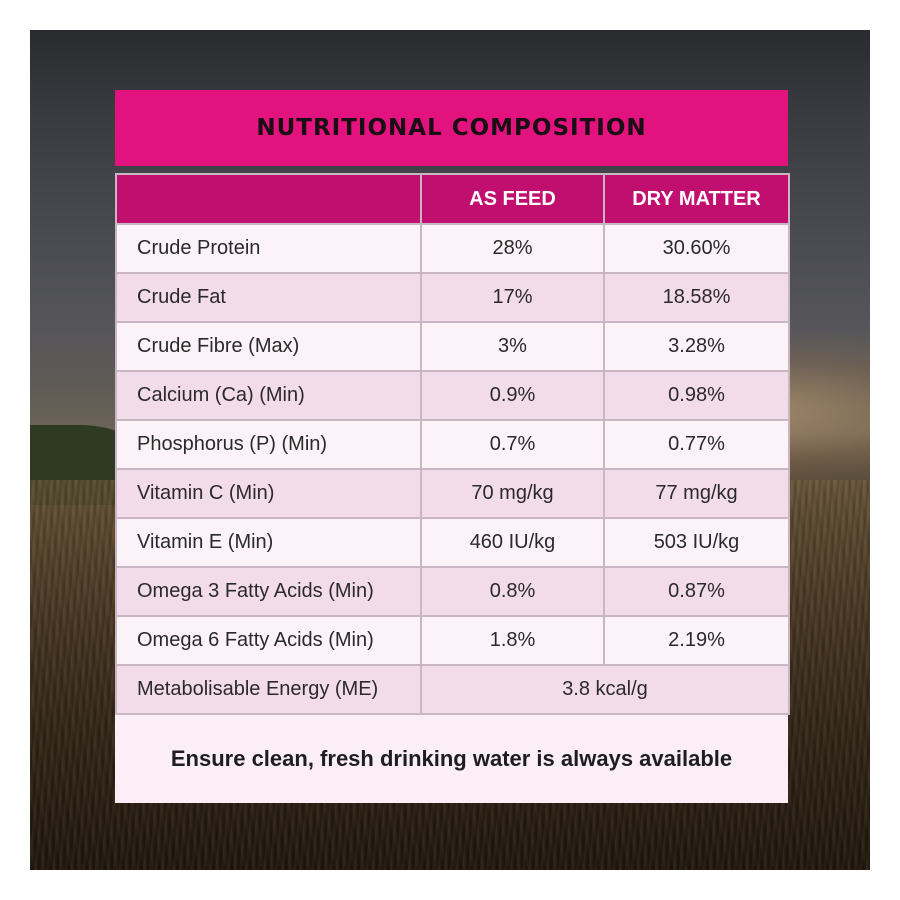  What do you see at coordinates (268, 689) in the screenshot?
I see `energy-label: Metabolisable Energy (ME)` at bounding box center [268, 689].